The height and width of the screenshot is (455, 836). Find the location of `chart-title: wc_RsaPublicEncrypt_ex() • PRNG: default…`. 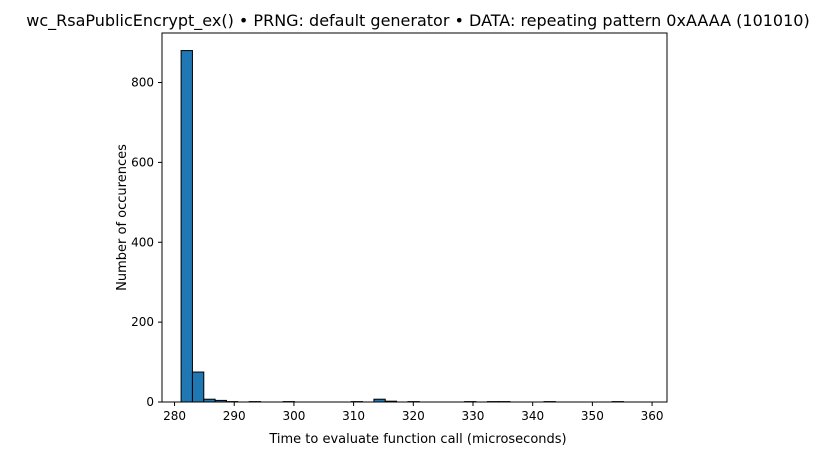

chart-title: wc_RsaPublicEncrypt_ex() • PRNG: default… is located at coordinates (417, 21).